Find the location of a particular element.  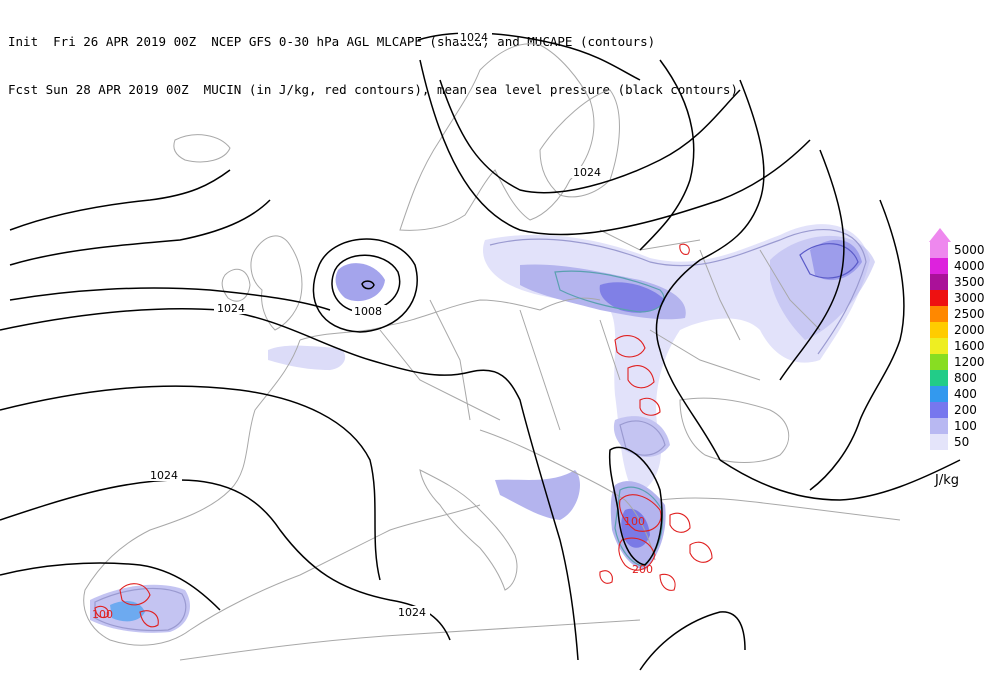

coast-scandinavia is located at coordinates (497, 137).